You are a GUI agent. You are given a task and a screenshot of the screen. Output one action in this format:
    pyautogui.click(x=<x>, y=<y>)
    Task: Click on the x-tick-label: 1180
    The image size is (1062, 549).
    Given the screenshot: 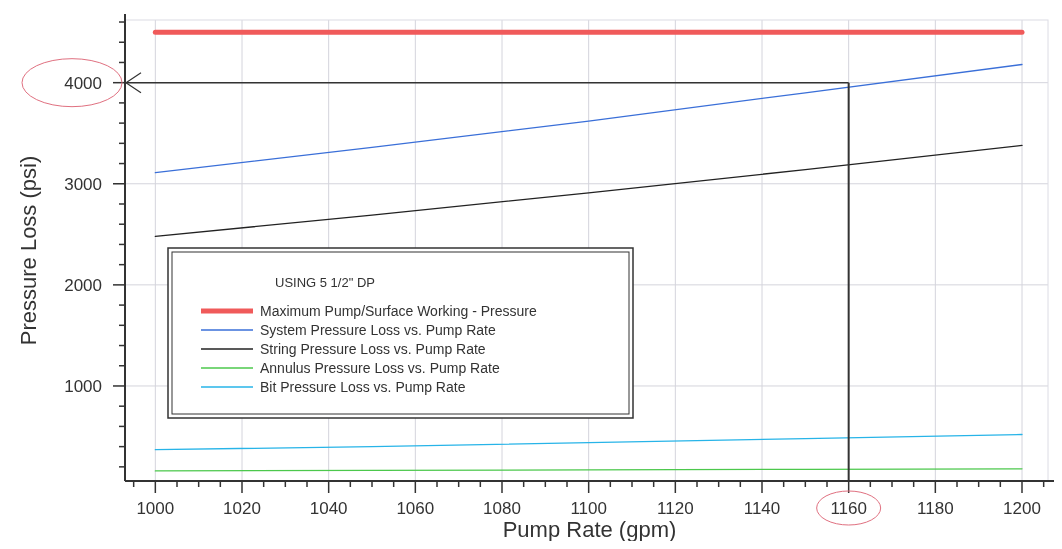 What is the action you would take?
    pyautogui.click(x=935, y=508)
    